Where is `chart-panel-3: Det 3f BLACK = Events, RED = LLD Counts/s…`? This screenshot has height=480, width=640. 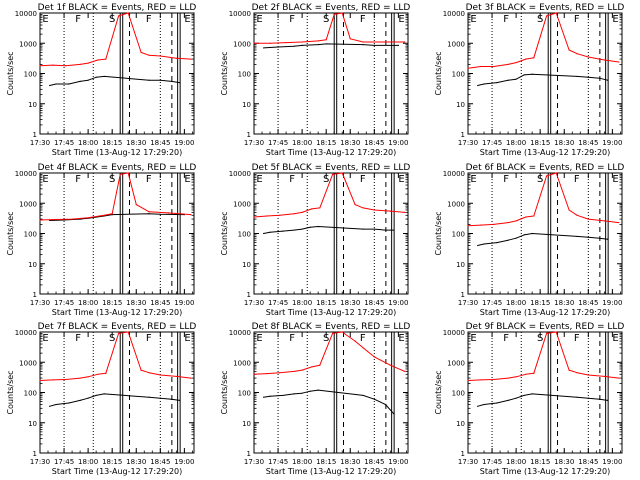 chart-panel-3: Det 3f BLACK = Events, RED = LLD Counts/s… is located at coordinates (529, 80).